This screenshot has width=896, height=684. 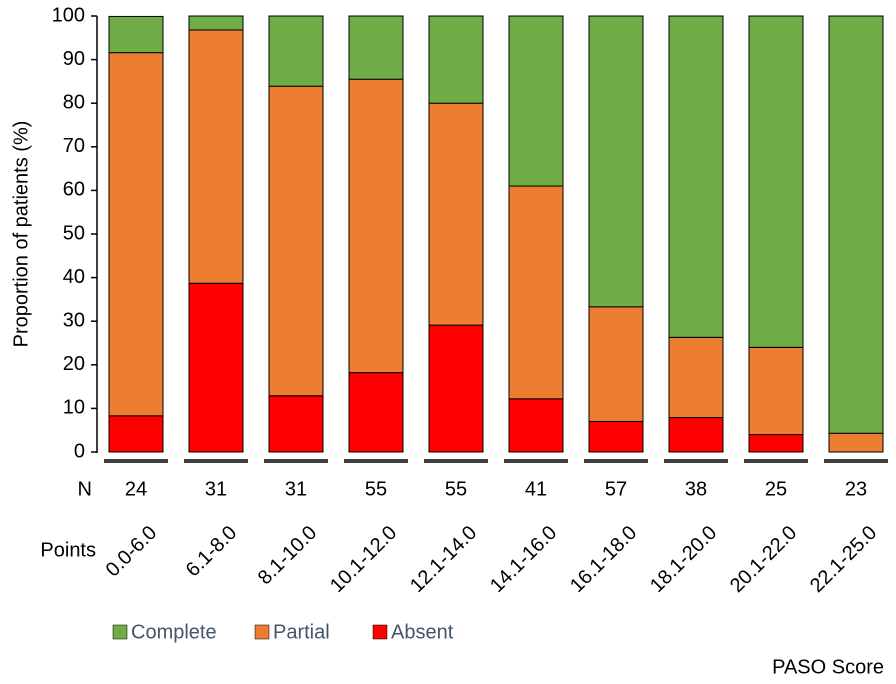 What do you see at coordinates (843, 559) in the screenshot?
I see `x-tick-label: 22.1-25.0` at bounding box center [843, 559].